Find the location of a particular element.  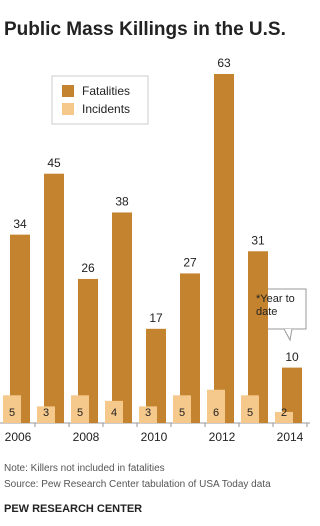

value-label: 17 is located at coordinates (156, 318).